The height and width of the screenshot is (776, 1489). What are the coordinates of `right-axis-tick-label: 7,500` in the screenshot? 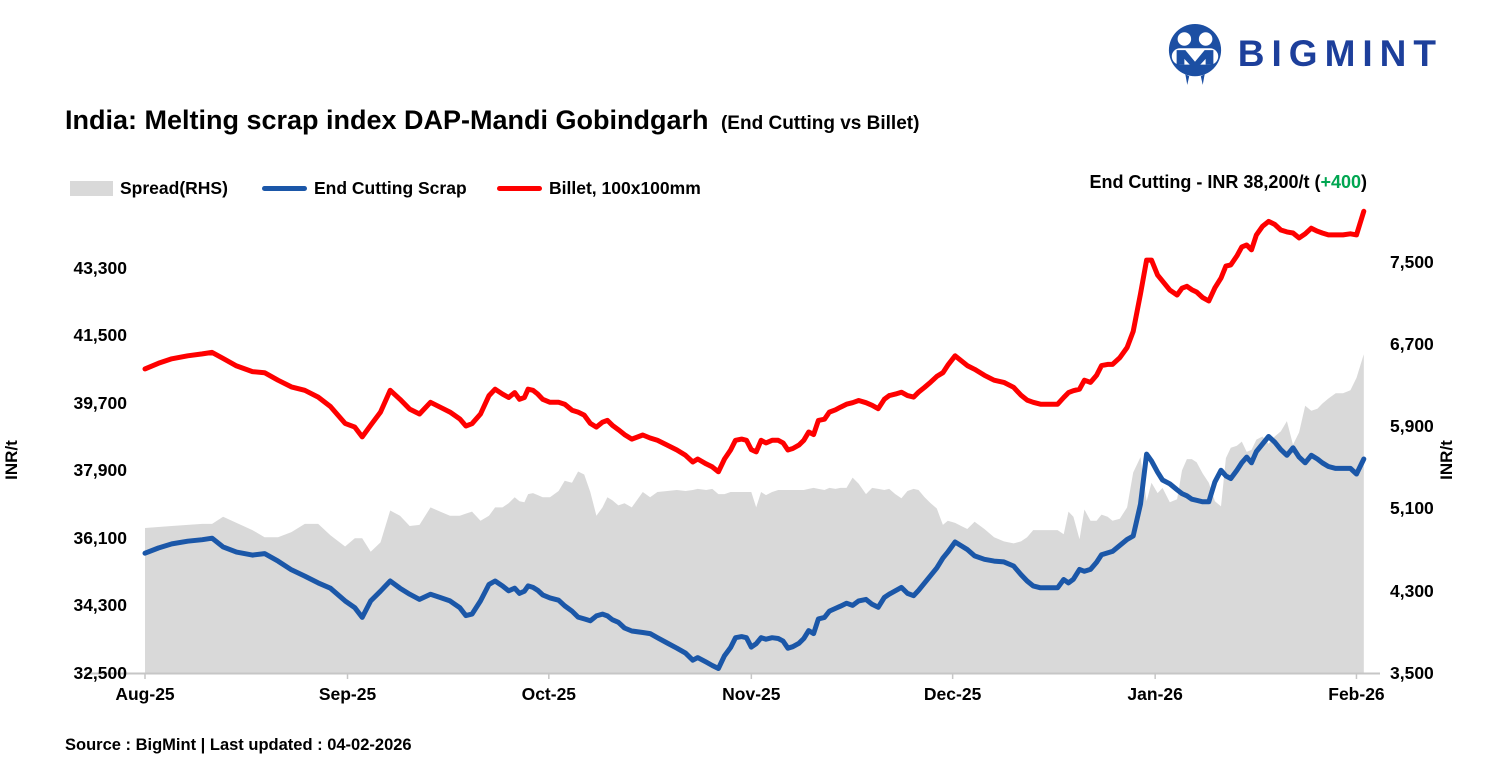 It's located at (1412, 261).